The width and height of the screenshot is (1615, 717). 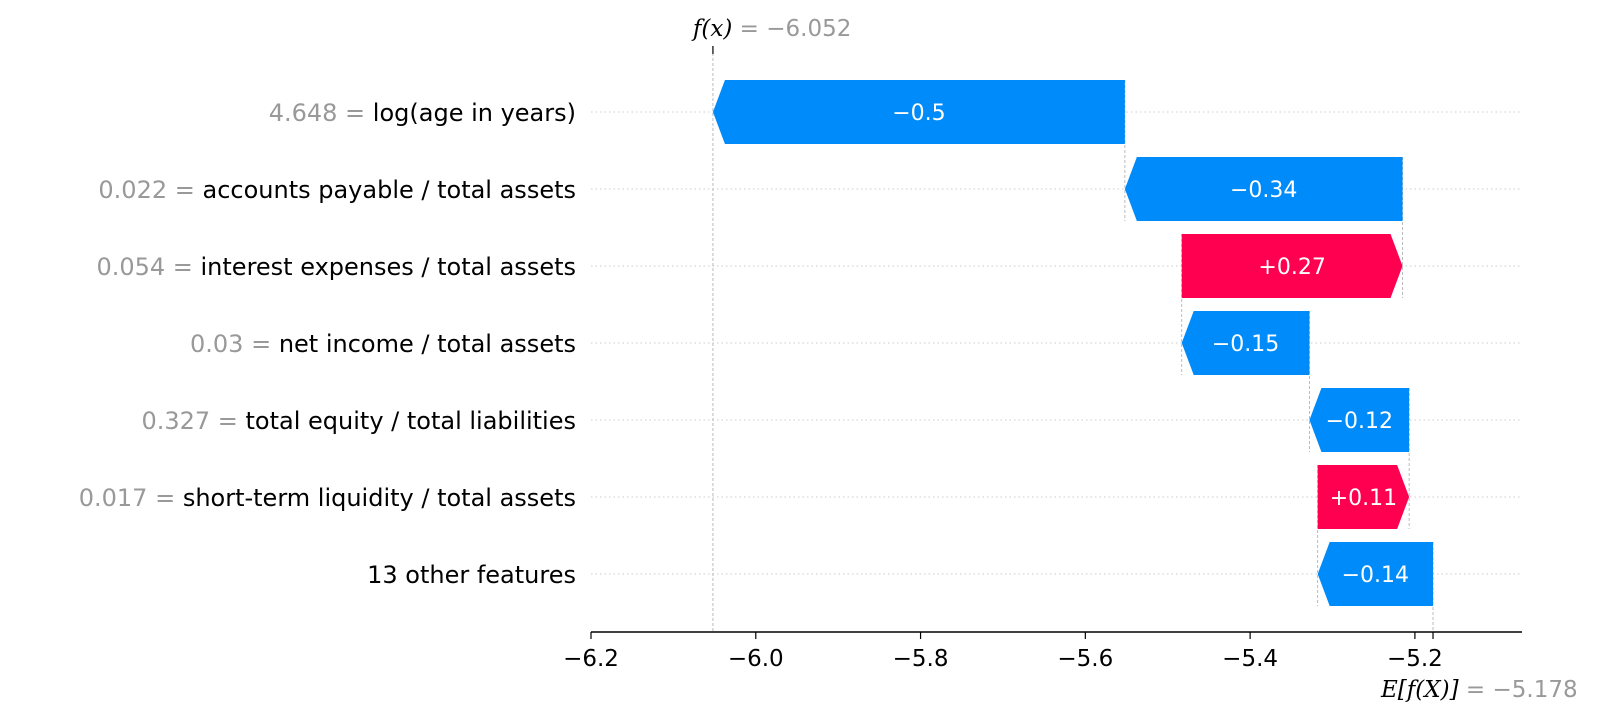 I want to click on efx-value: = −5.178, so click(x=1518, y=690).